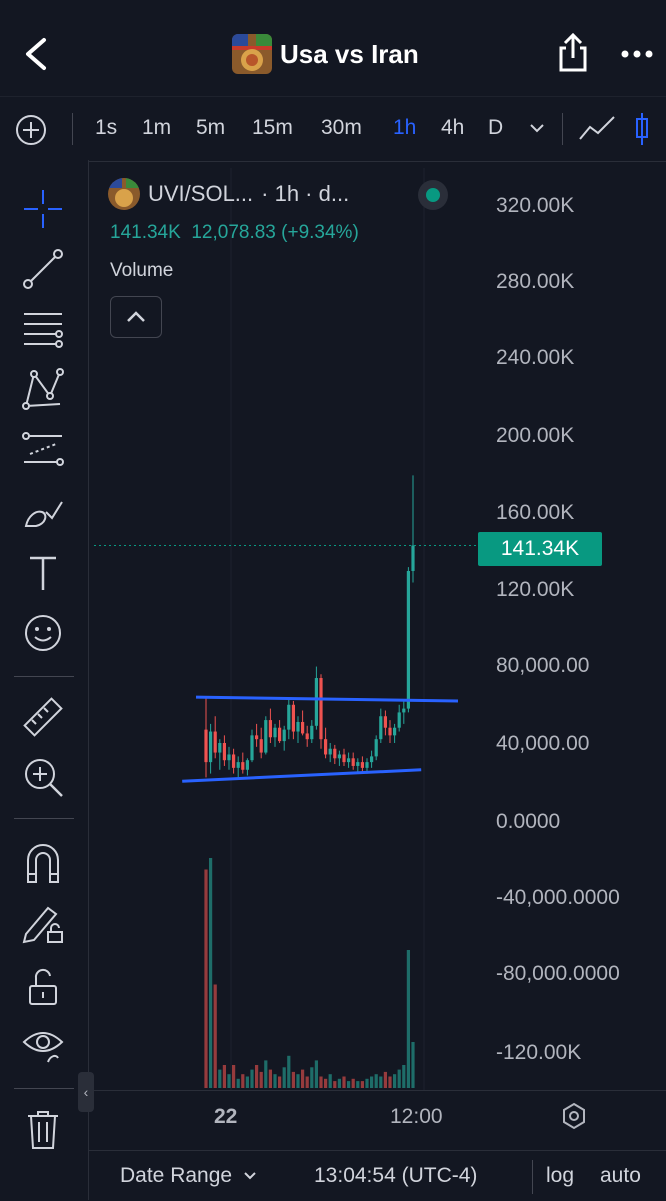 The height and width of the screenshot is (1201, 666). What do you see at coordinates (535, 205) in the screenshot?
I see `price-axis-label: 320.00K` at bounding box center [535, 205].